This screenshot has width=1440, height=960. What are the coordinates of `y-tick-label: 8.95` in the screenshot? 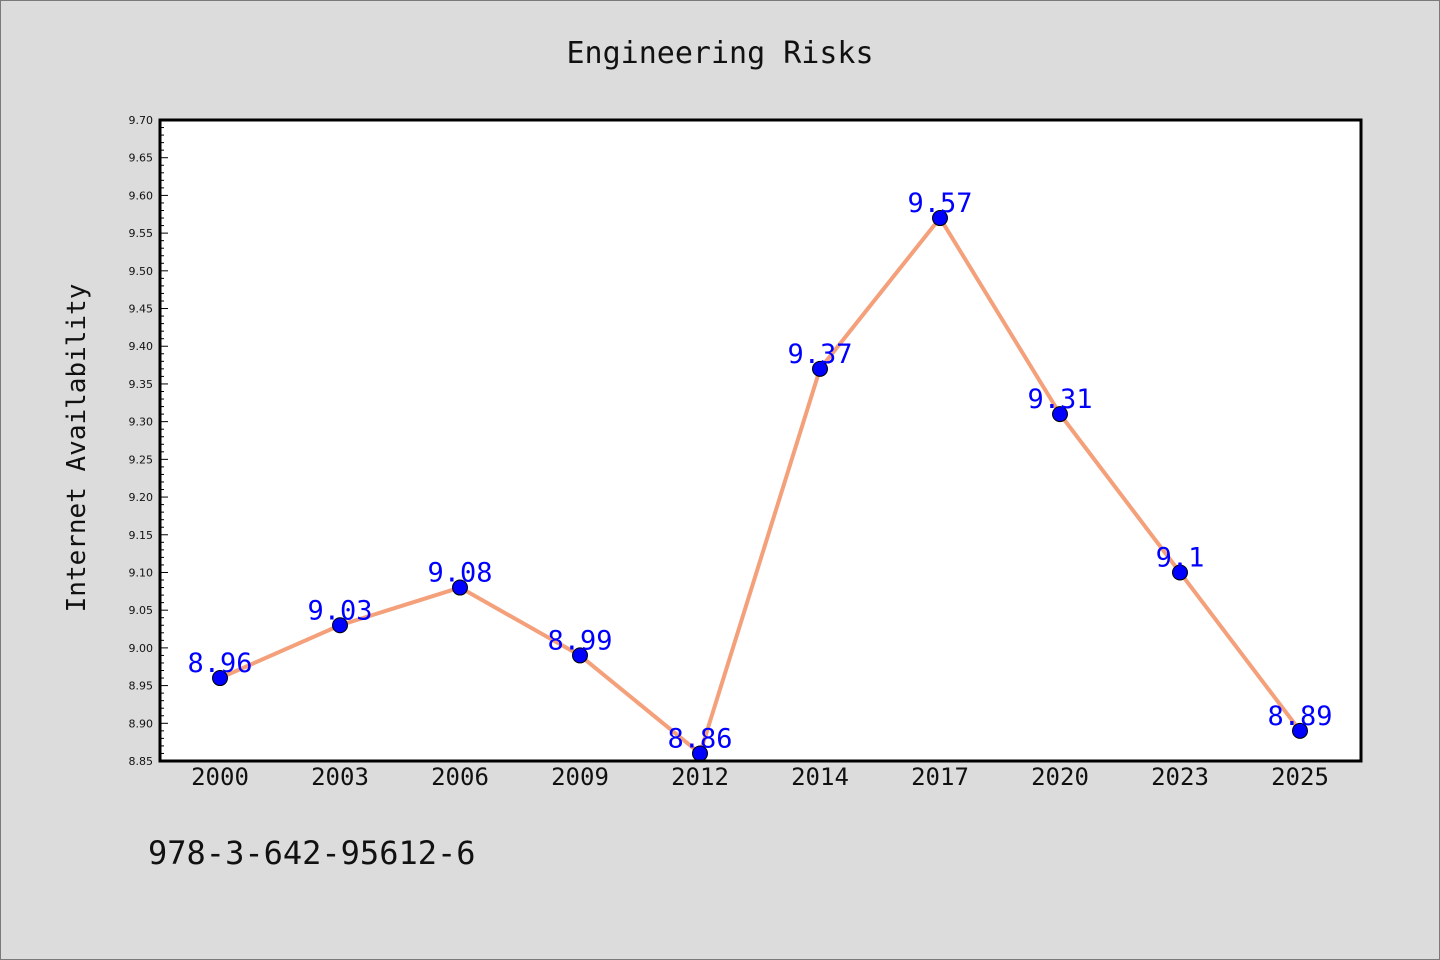 It's located at (141, 686).